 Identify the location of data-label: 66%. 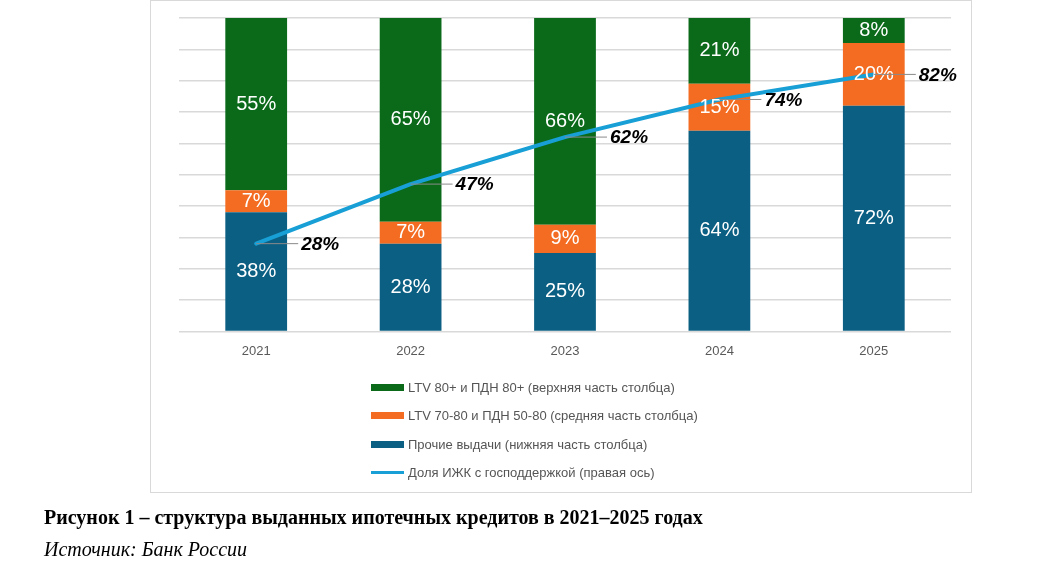
(565, 119).